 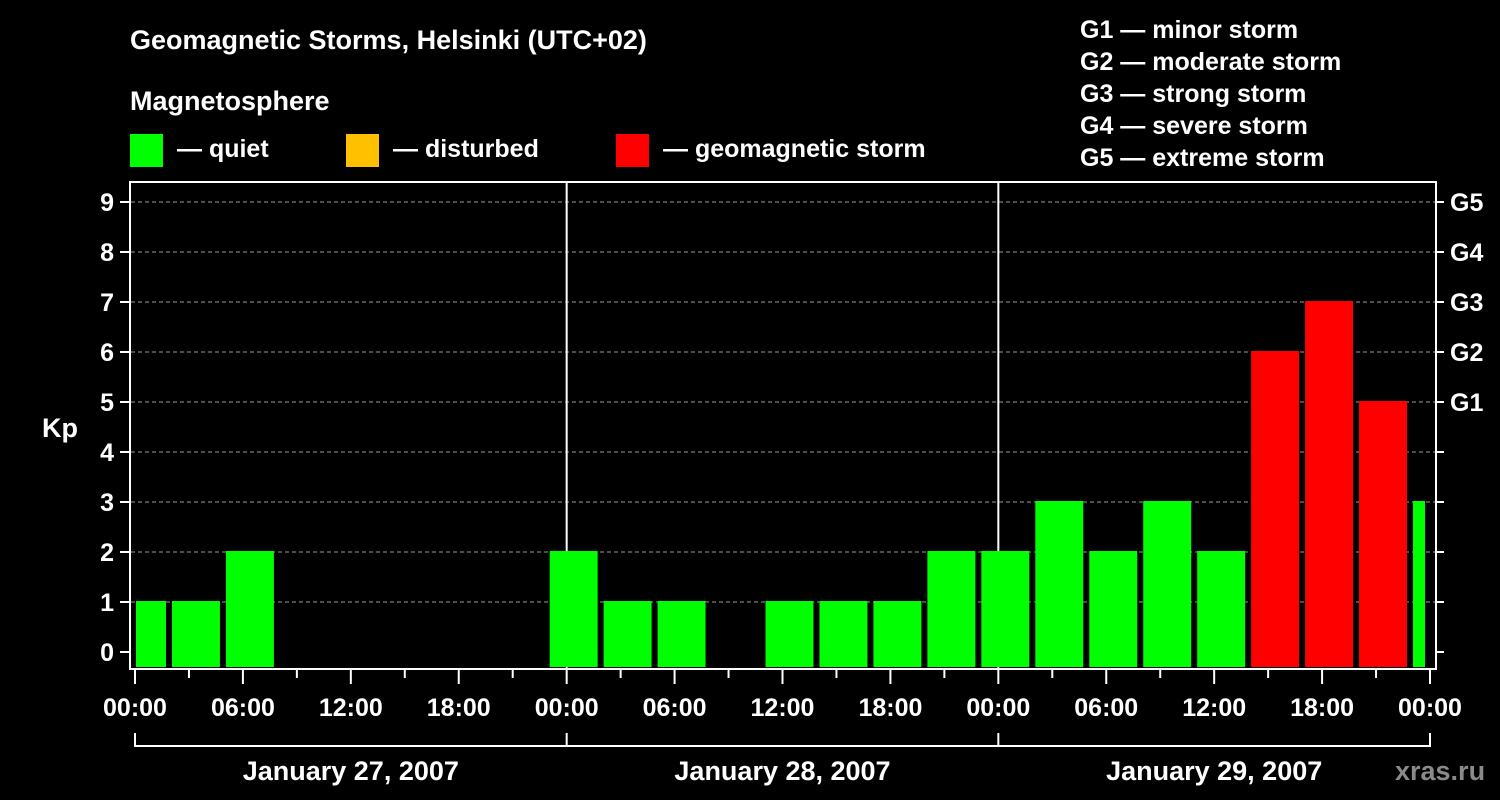 What do you see at coordinates (1466, 353) in the screenshot?
I see `storm-level-label: G2` at bounding box center [1466, 353].